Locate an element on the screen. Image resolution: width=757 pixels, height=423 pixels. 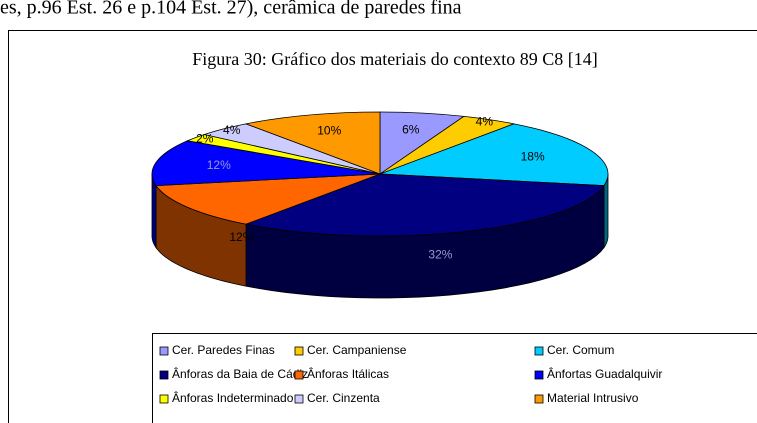
legend-label: Cer. Campaniense is located at coordinates (357, 350).